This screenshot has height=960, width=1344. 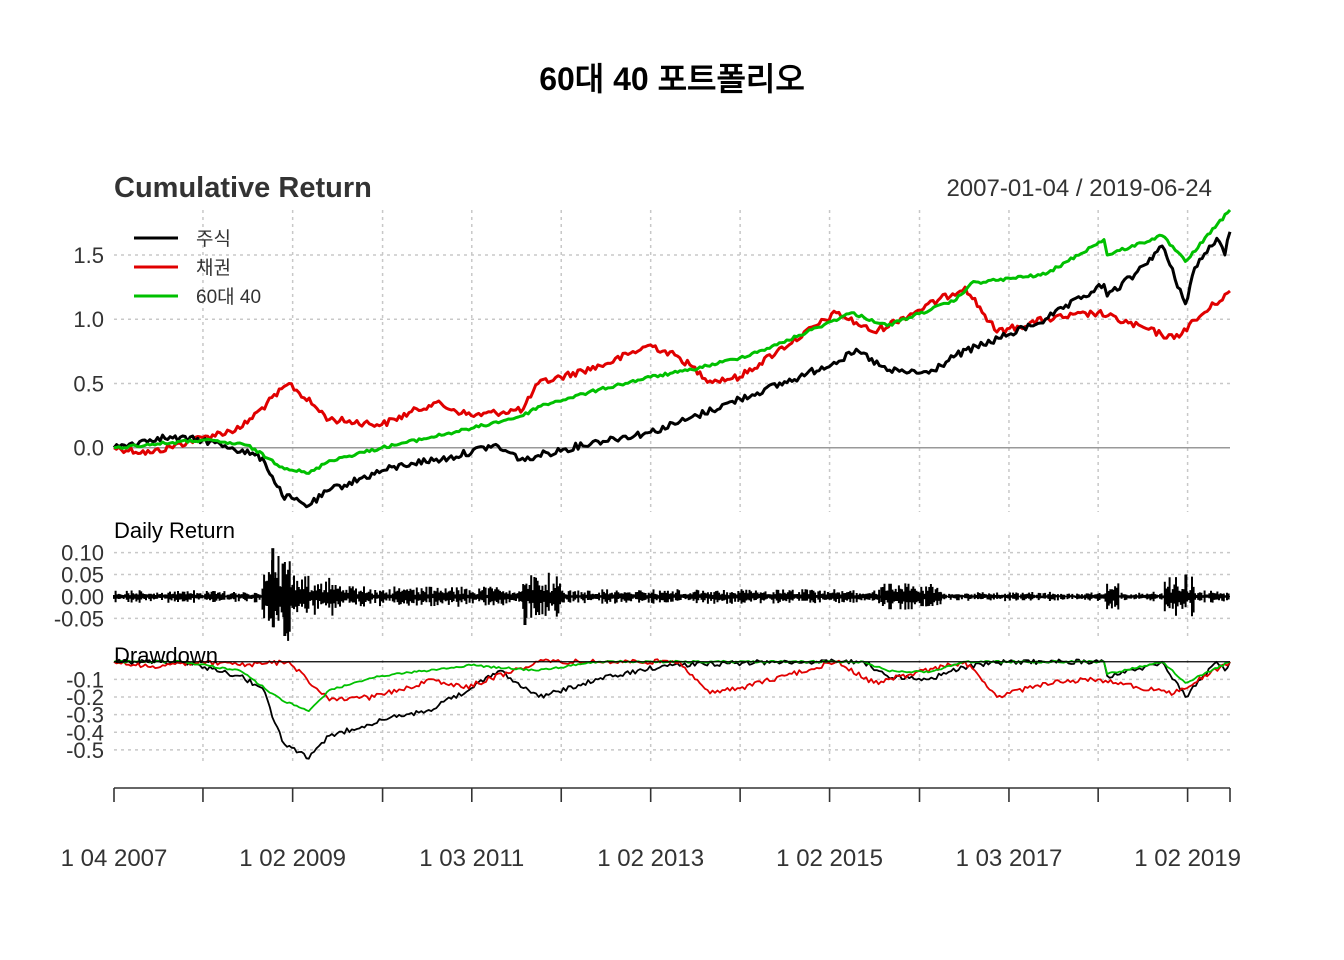 What do you see at coordinates (213, 268) in the screenshot?
I see `legend-label-bond: 채권` at bounding box center [213, 268].